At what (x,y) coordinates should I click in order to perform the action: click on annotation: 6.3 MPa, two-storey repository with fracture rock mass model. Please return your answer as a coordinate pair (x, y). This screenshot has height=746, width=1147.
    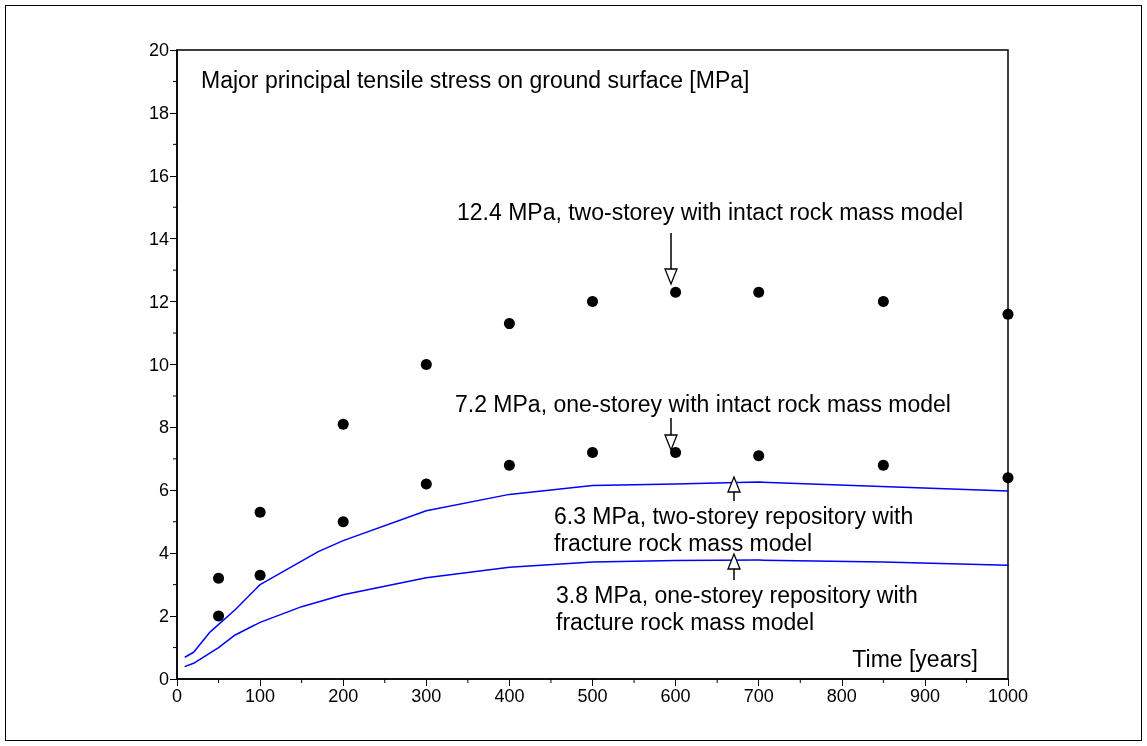
    Looking at the image, I should click on (737, 529).